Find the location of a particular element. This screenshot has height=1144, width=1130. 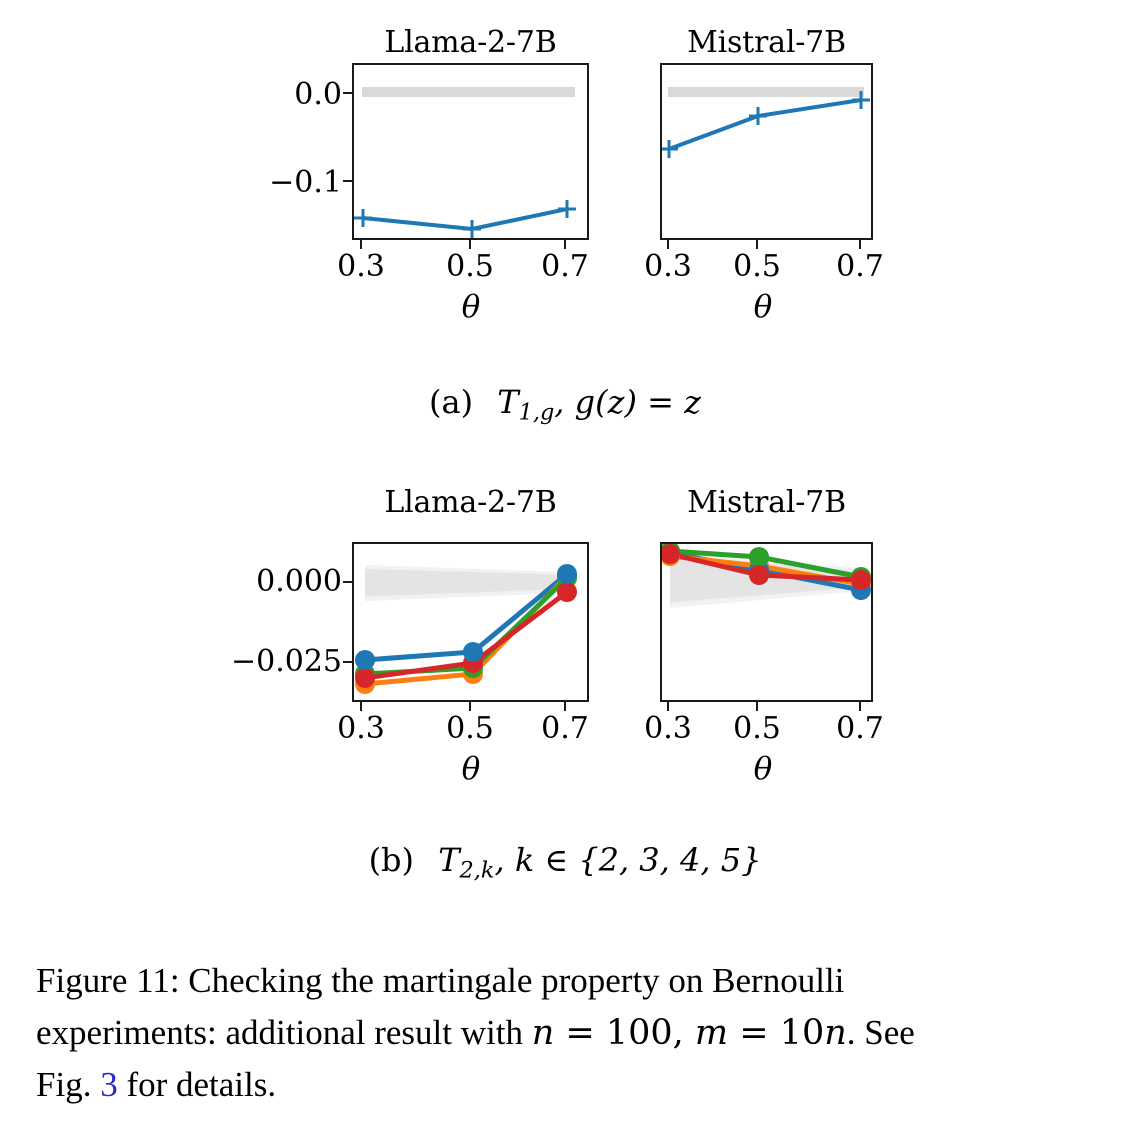

series-markers-red is located at coordinates (766, 567).